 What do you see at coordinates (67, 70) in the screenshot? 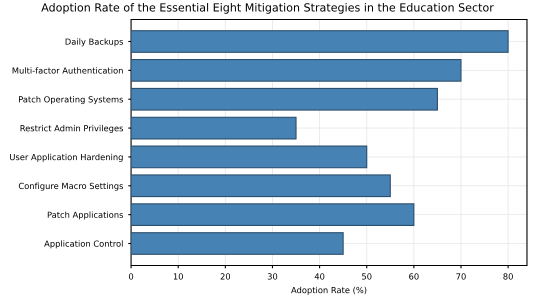
I see `y-tick-label: Multi-factor Authentication` at bounding box center [67, 70].